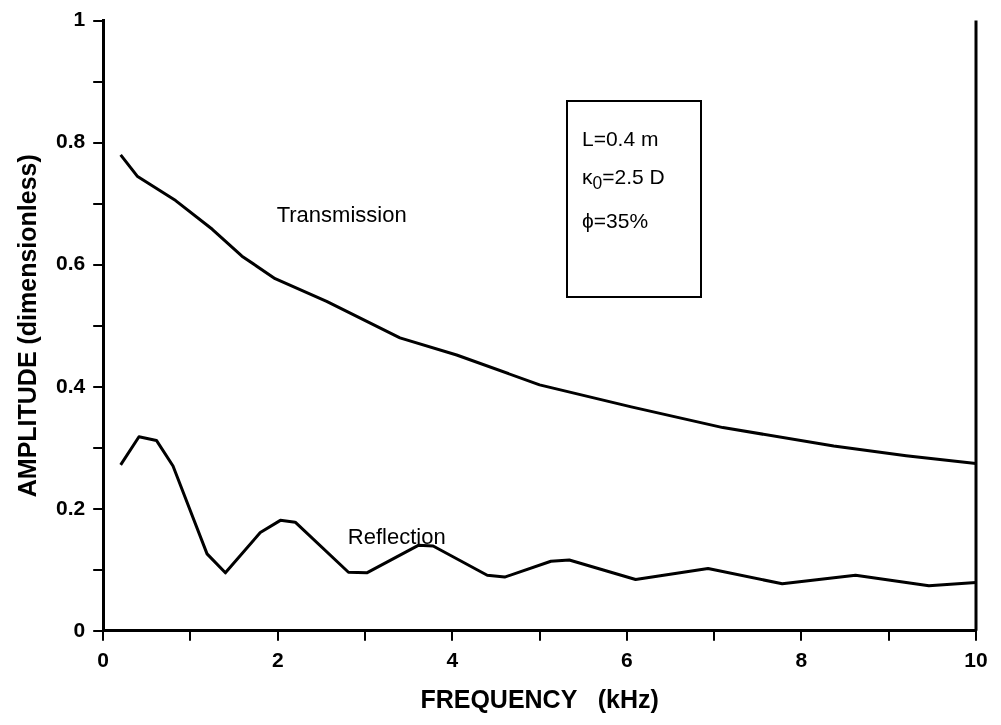  I want to click on y-tick-label: 1, so click(79, 19).